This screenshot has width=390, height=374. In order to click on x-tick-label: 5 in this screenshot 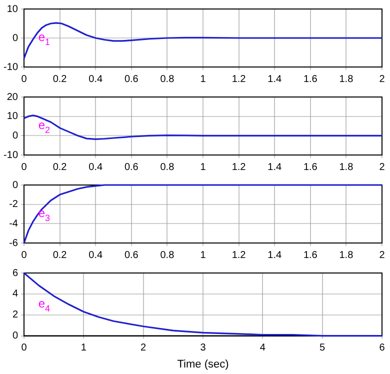, I will do `click(323, 348)`.